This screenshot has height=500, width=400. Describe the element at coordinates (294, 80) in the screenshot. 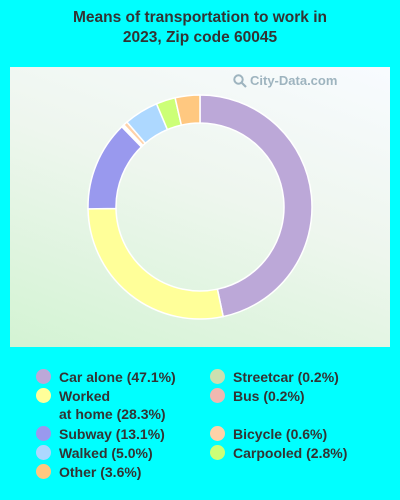

I see `watermark-text: City-Data.com` at that location.